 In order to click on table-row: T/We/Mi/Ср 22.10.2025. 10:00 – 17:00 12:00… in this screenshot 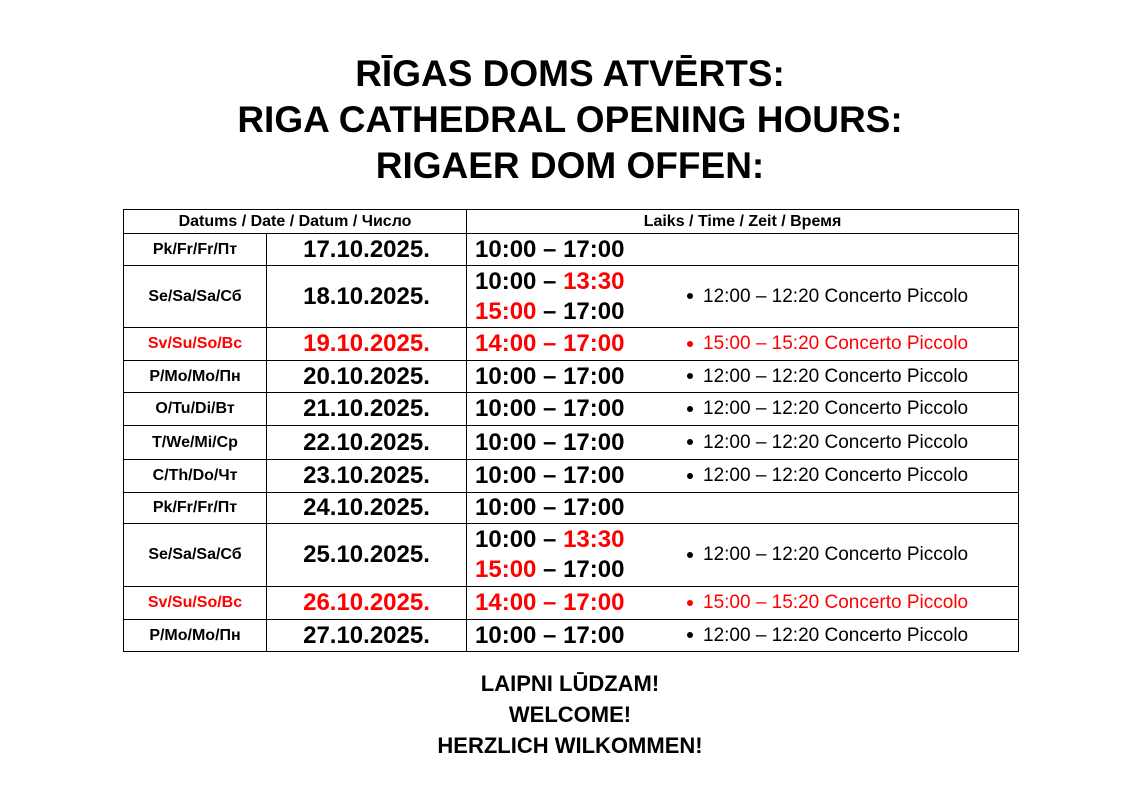, I will do `click(571, 442)`.